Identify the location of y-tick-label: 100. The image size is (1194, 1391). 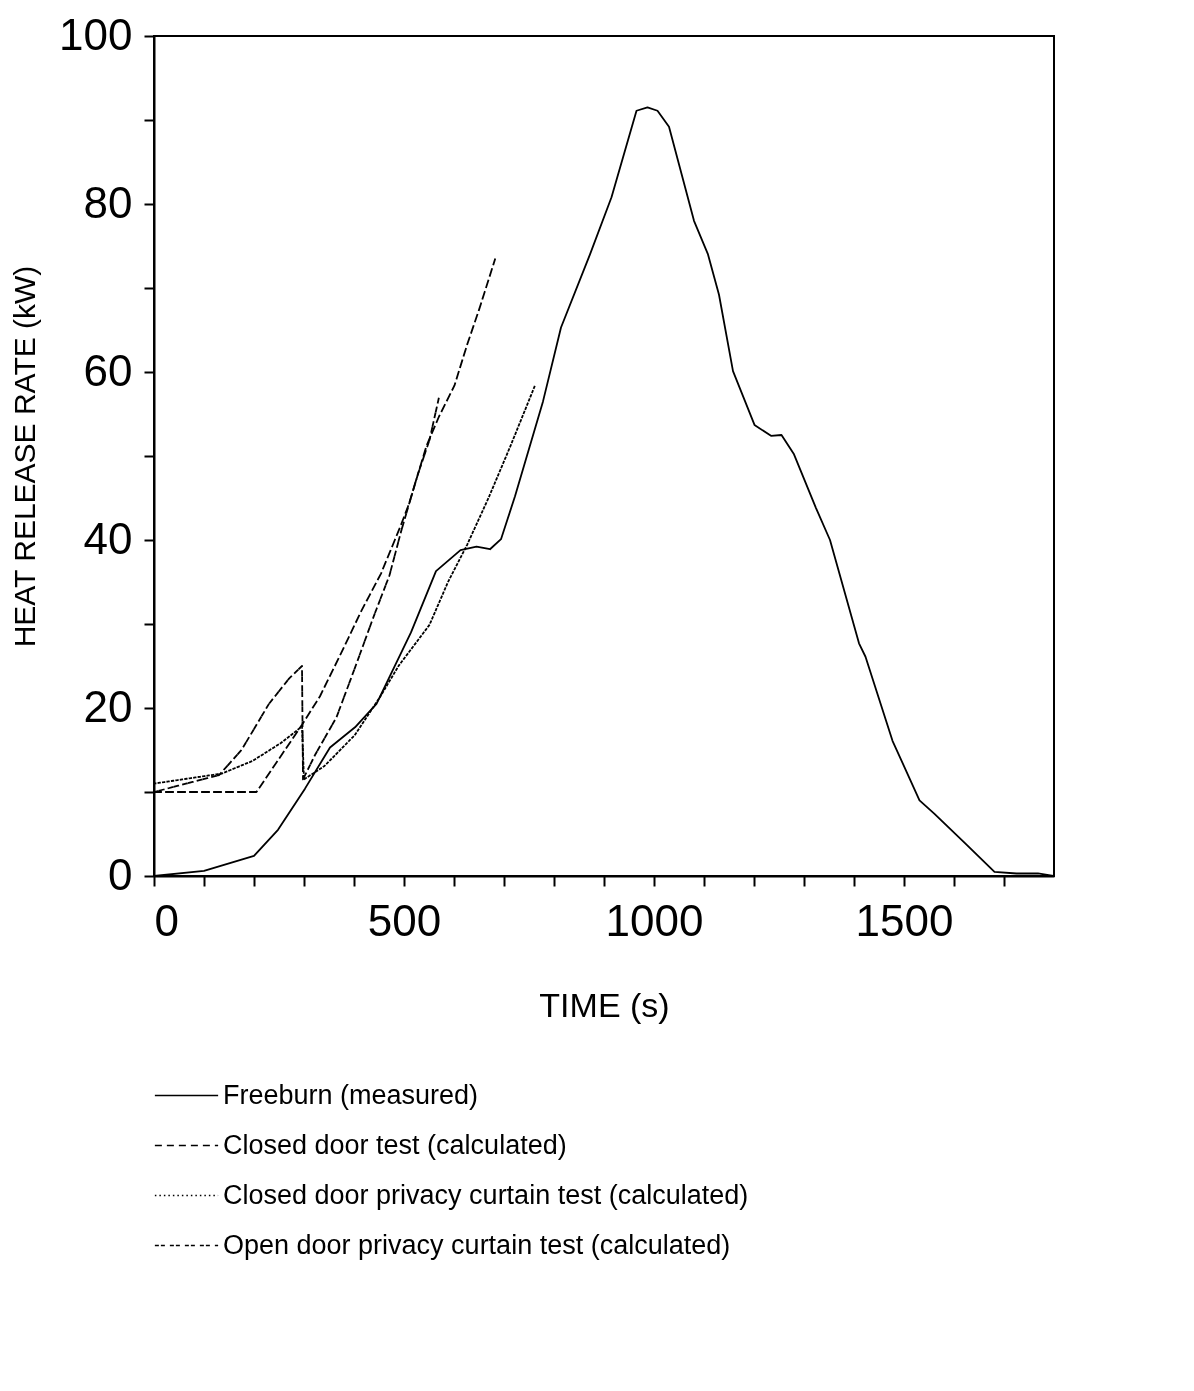
(96, 34).